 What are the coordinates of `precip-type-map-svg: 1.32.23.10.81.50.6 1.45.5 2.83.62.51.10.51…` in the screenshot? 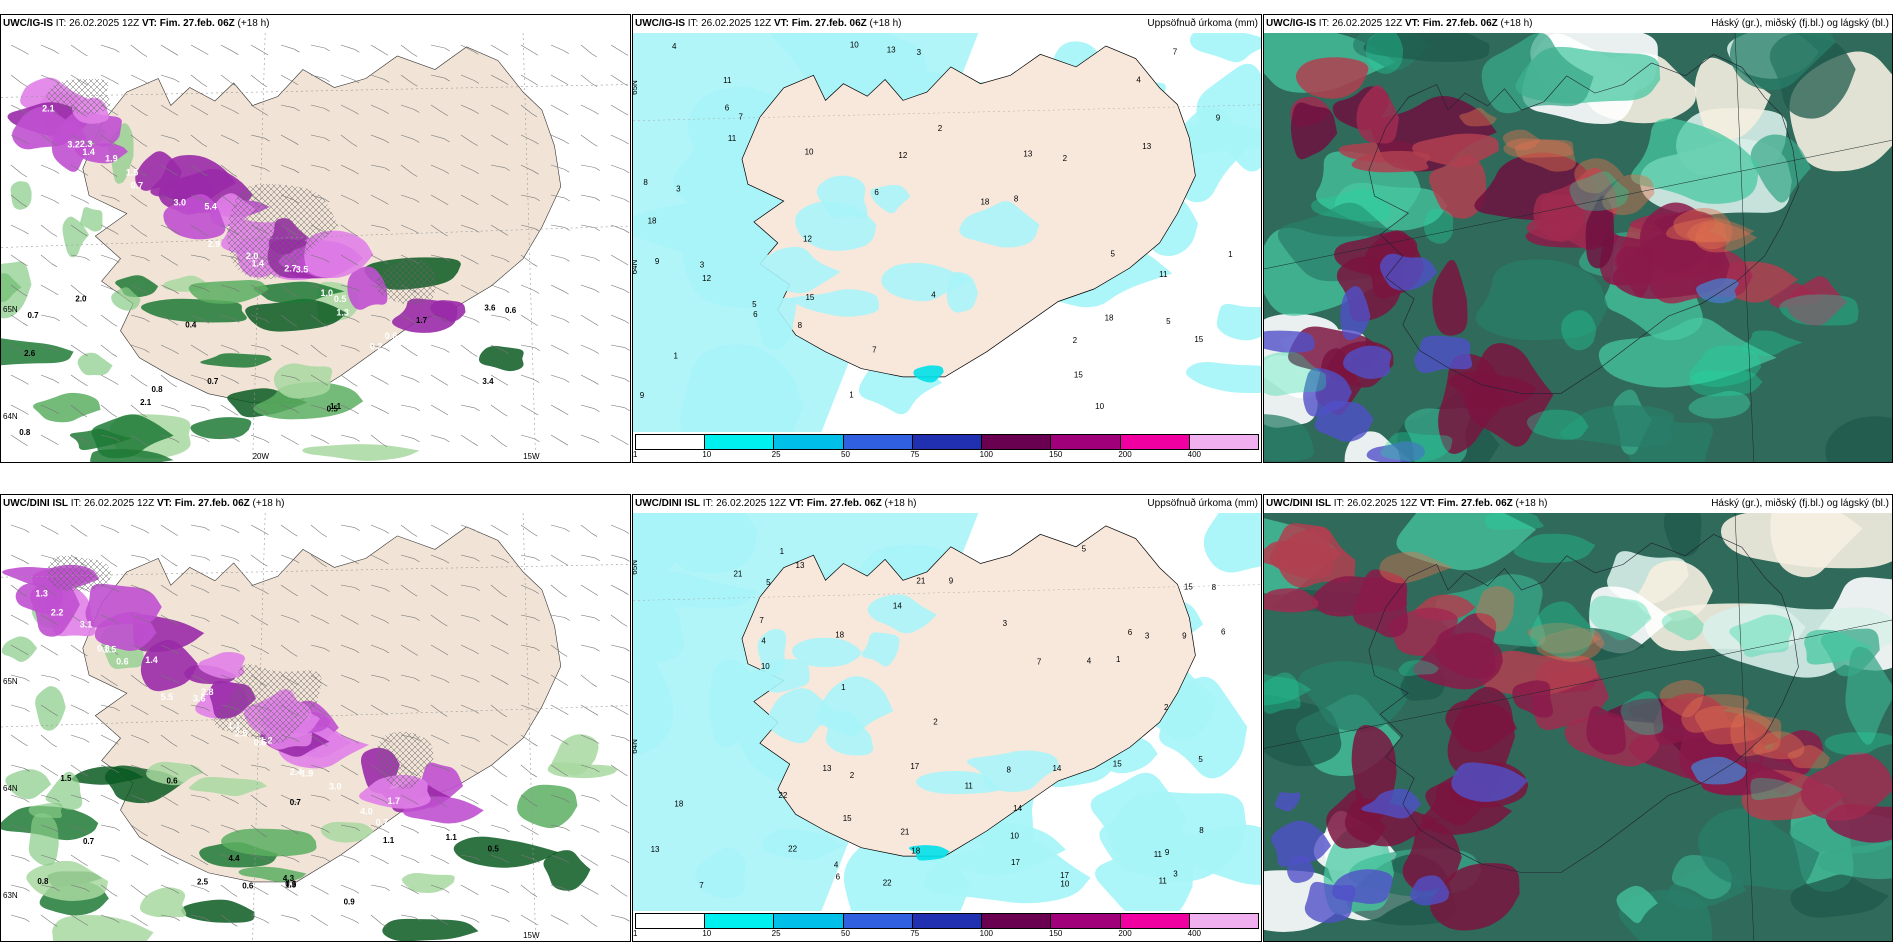 It's located at (315, 727).